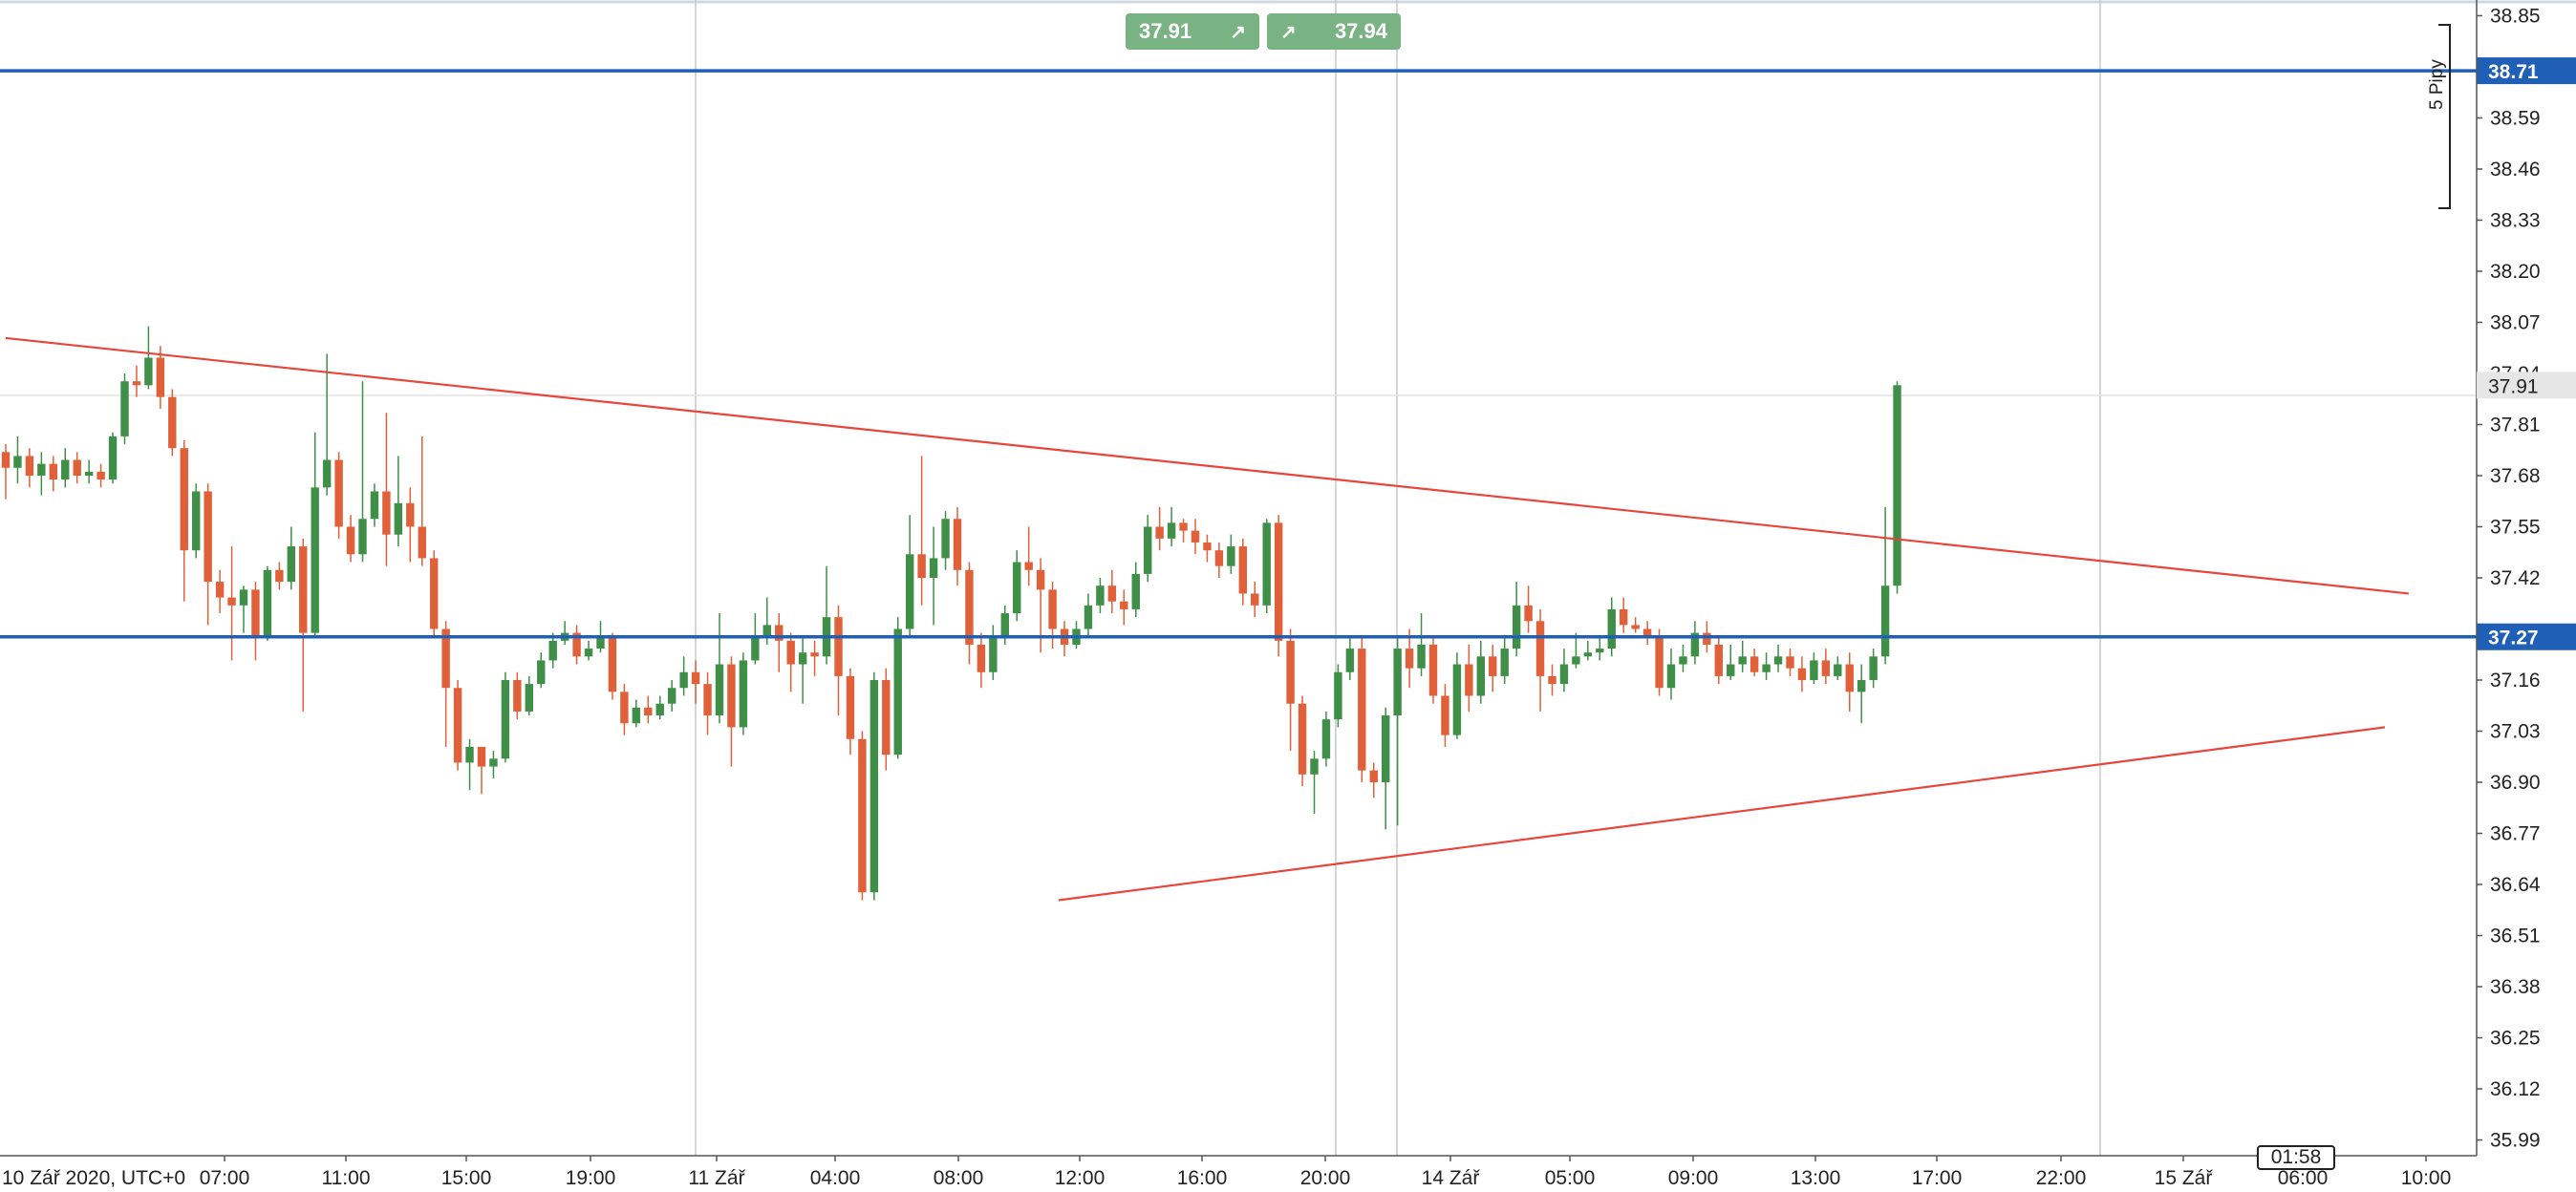 The height and width of the screenshot is (1192, 2576). Describe the element at coordinates (2515, 783) in the screenshot. I see `price-tick-label: 36.90` at that location.